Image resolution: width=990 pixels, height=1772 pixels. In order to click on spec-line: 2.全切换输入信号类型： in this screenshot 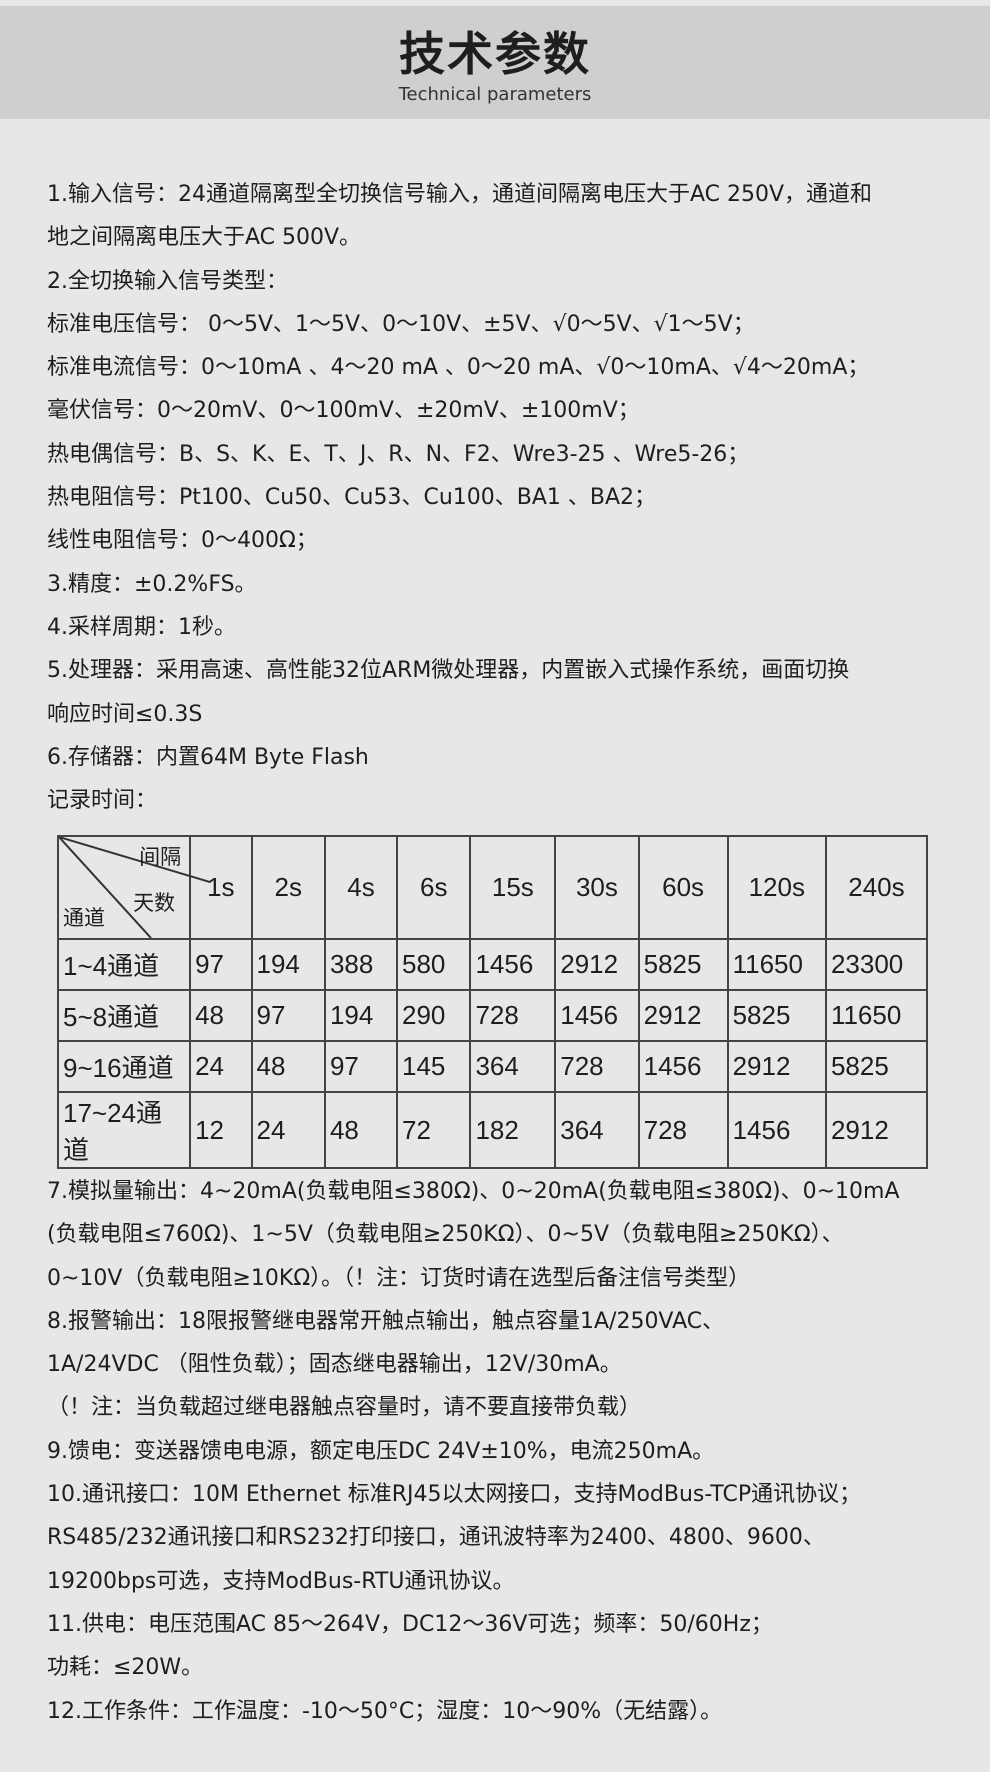, I will do `click(167, 281)`.